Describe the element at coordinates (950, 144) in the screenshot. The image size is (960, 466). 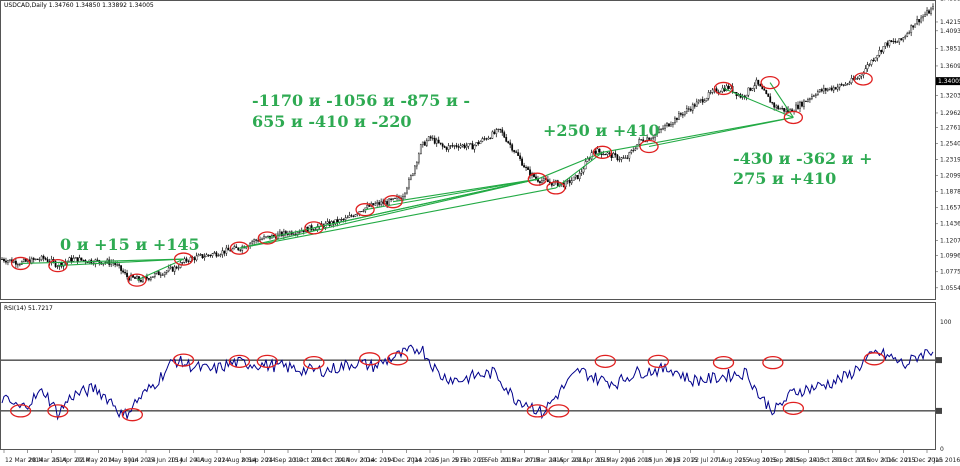
I see `price-axis-label: 1.25400` at that location.